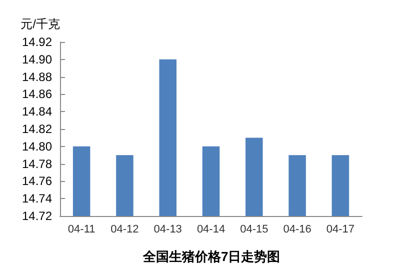 This screenshot has height=280, width=400. I want to click on y-tick-label: 14.92, so click(37, 42).